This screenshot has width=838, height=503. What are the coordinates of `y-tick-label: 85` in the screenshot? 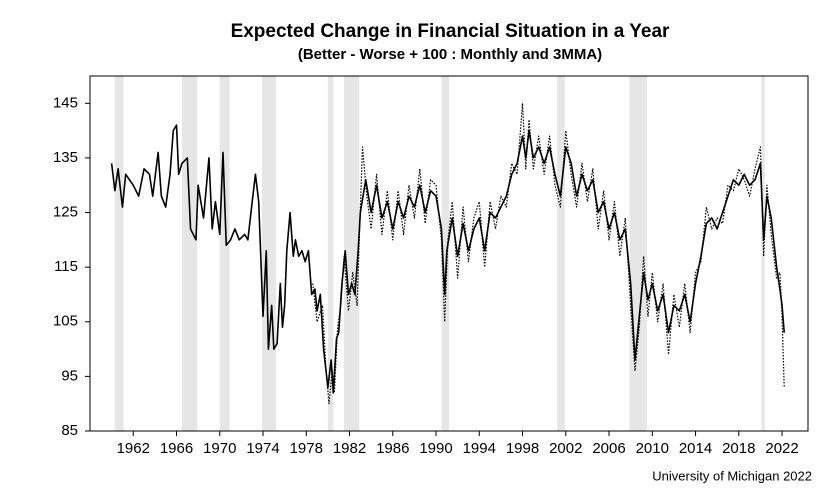 It's located at (69, 430).